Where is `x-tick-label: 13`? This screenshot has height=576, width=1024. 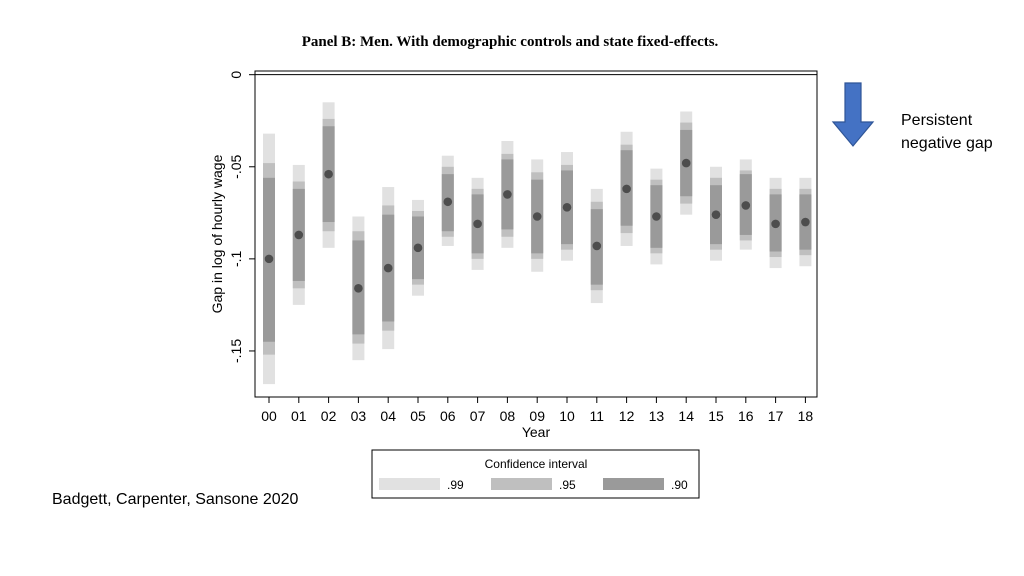 x-tick-label: 13 is located at coordinates (657, 416).